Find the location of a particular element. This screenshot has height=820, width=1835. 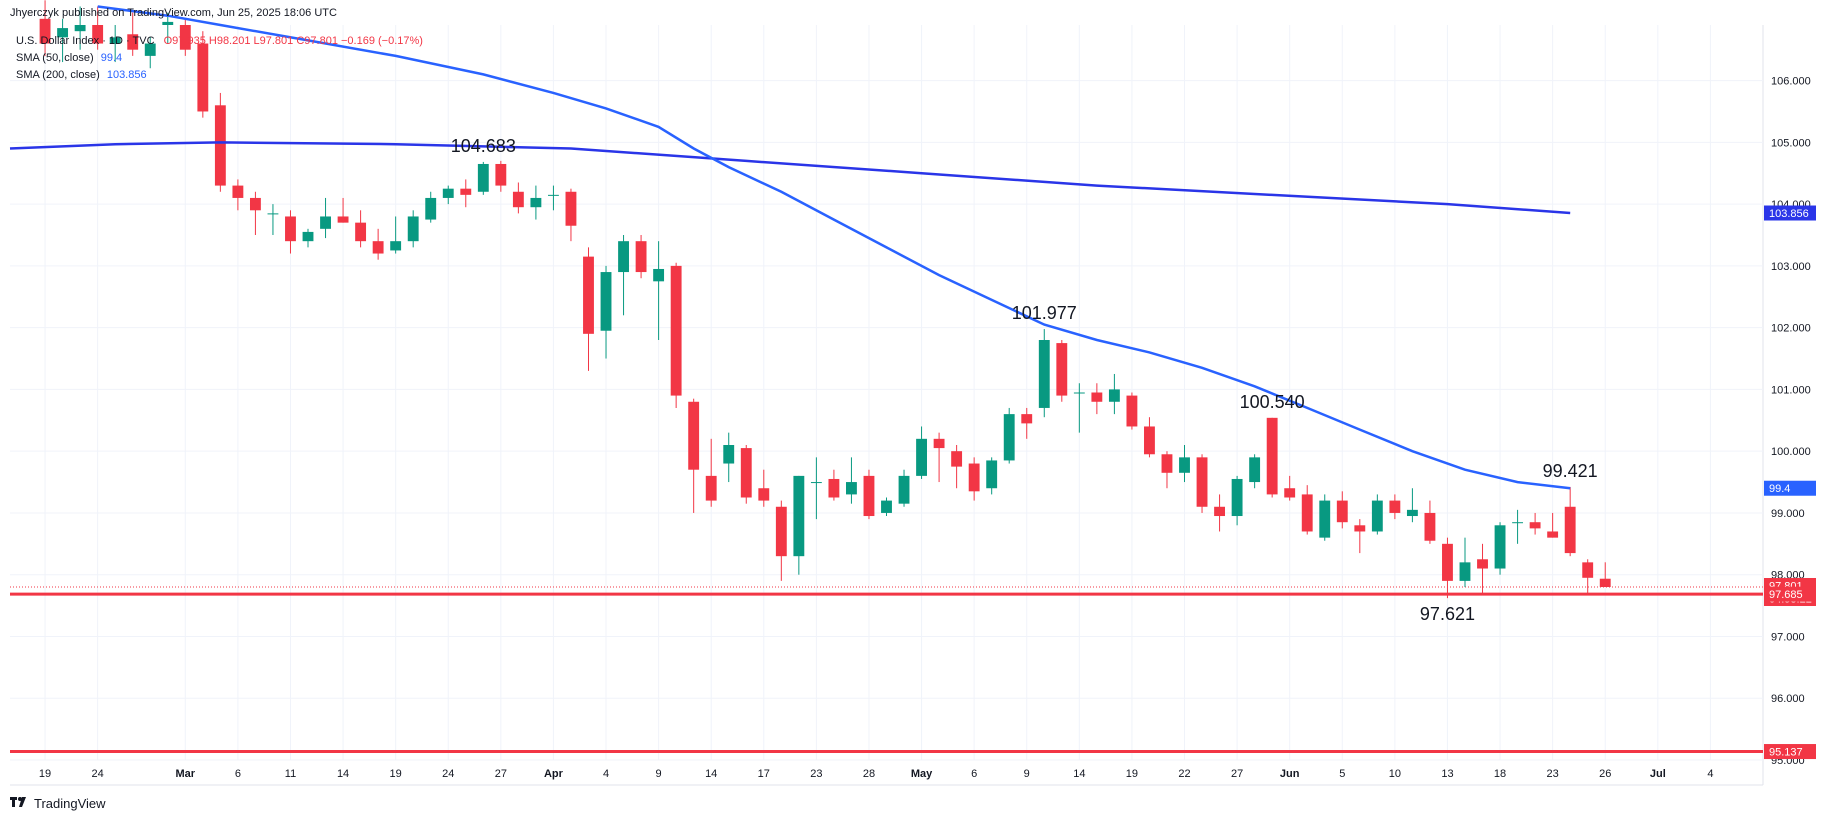

price-tag-label: 99.4 is located at coordinates (1779, 489).